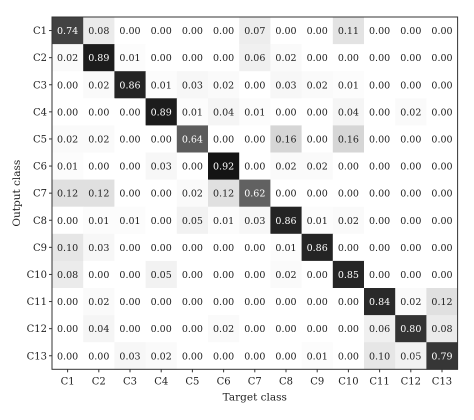  What do you see at coordinates (255, 381) in the screenshot?
I see `x-tick-label: C7` at bounding box center [255, 381].